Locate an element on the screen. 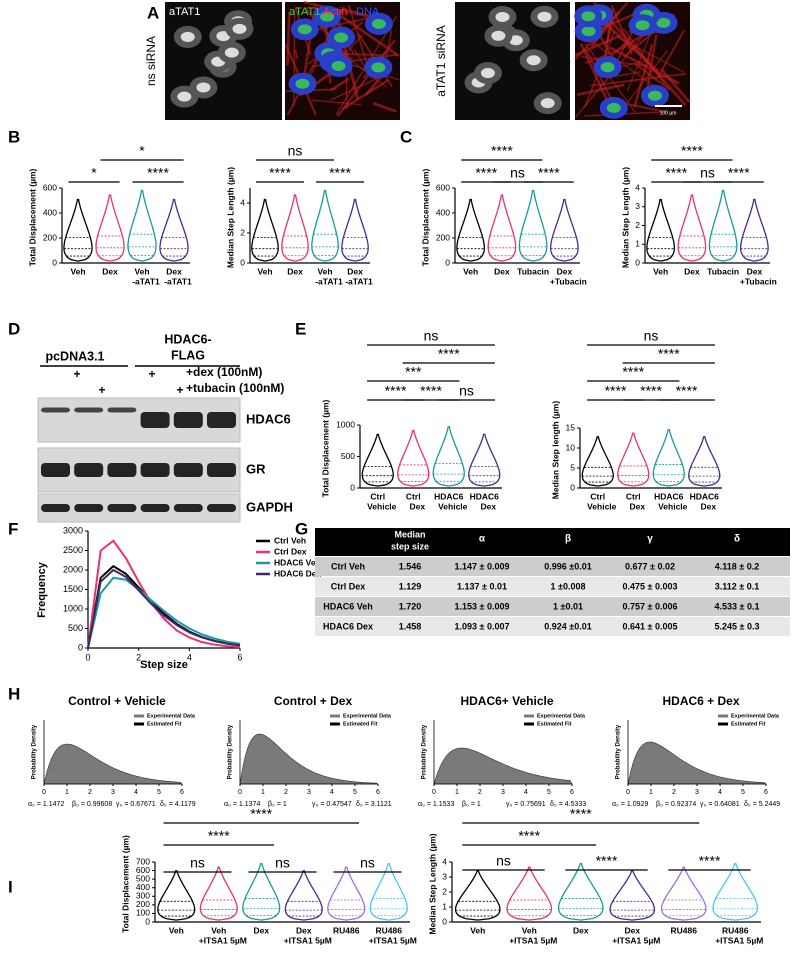  table-cell: 0.475 ± 0.003 is located at coordinates (650, 586).